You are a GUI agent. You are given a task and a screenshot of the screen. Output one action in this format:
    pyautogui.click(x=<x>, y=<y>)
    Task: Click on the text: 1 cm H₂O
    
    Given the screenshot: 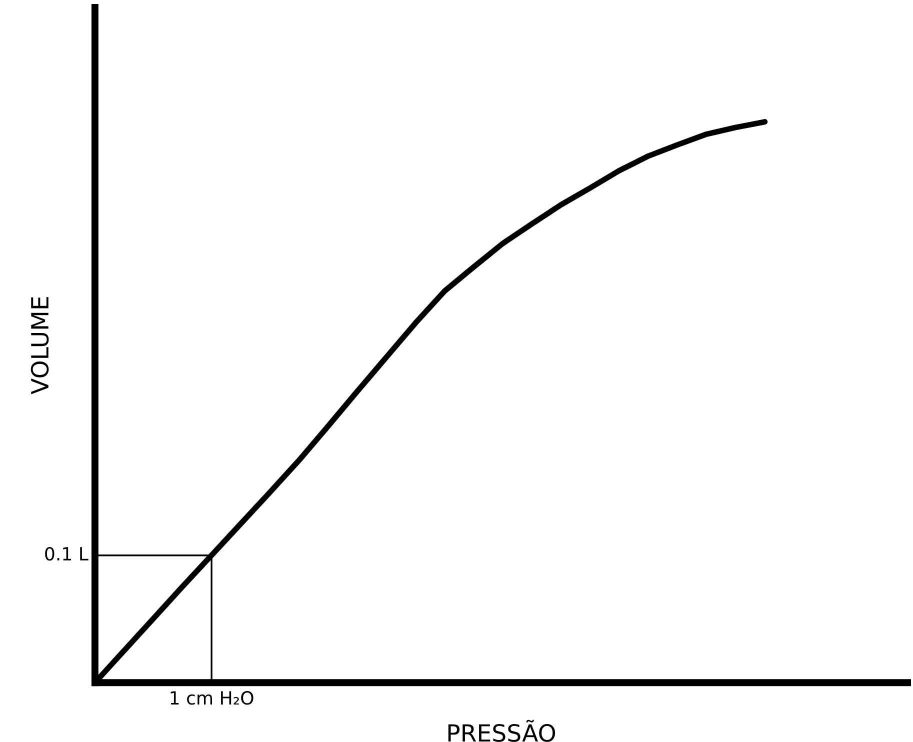 What is the action you would take?
    pyautogui.click(x=212, y=698)
    